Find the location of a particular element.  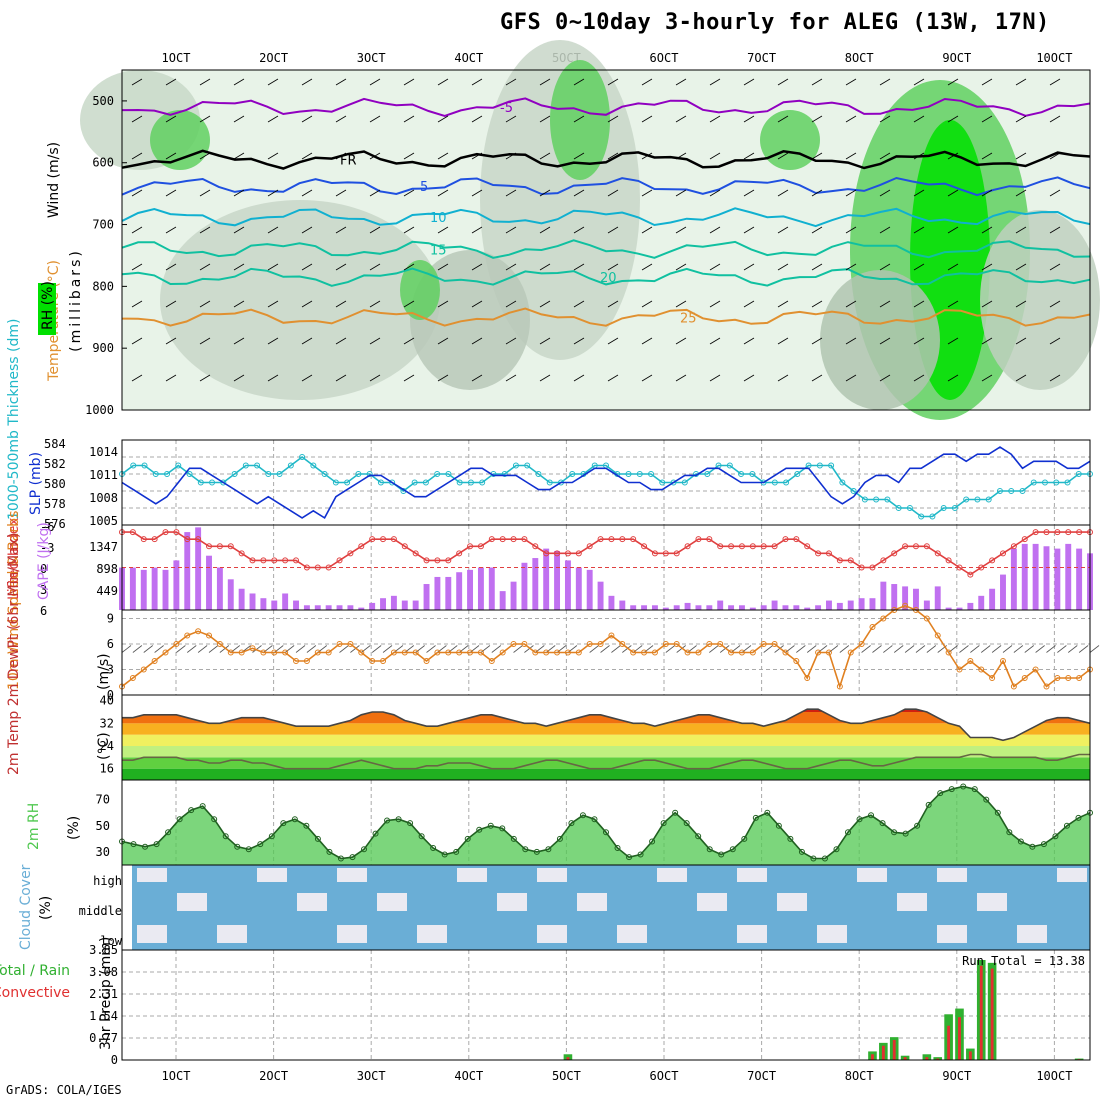

date-tick-bottom: 3OCT is located at coordinates (371, 1076).